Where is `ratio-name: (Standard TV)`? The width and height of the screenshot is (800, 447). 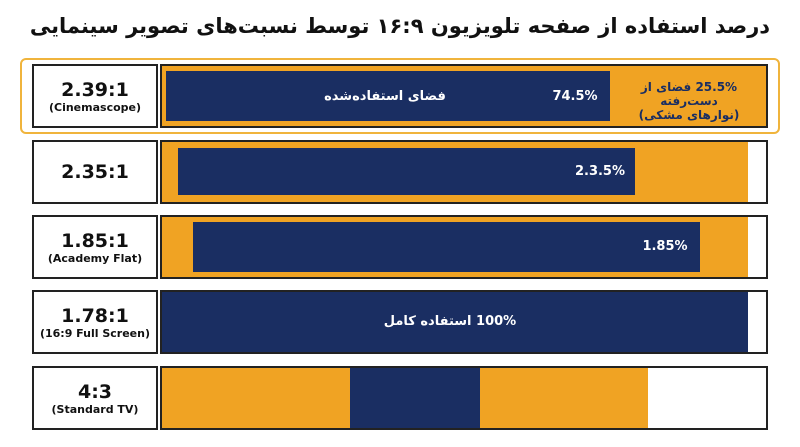
ratio-name: (Standard TV) is located at coordinates (95, 409).